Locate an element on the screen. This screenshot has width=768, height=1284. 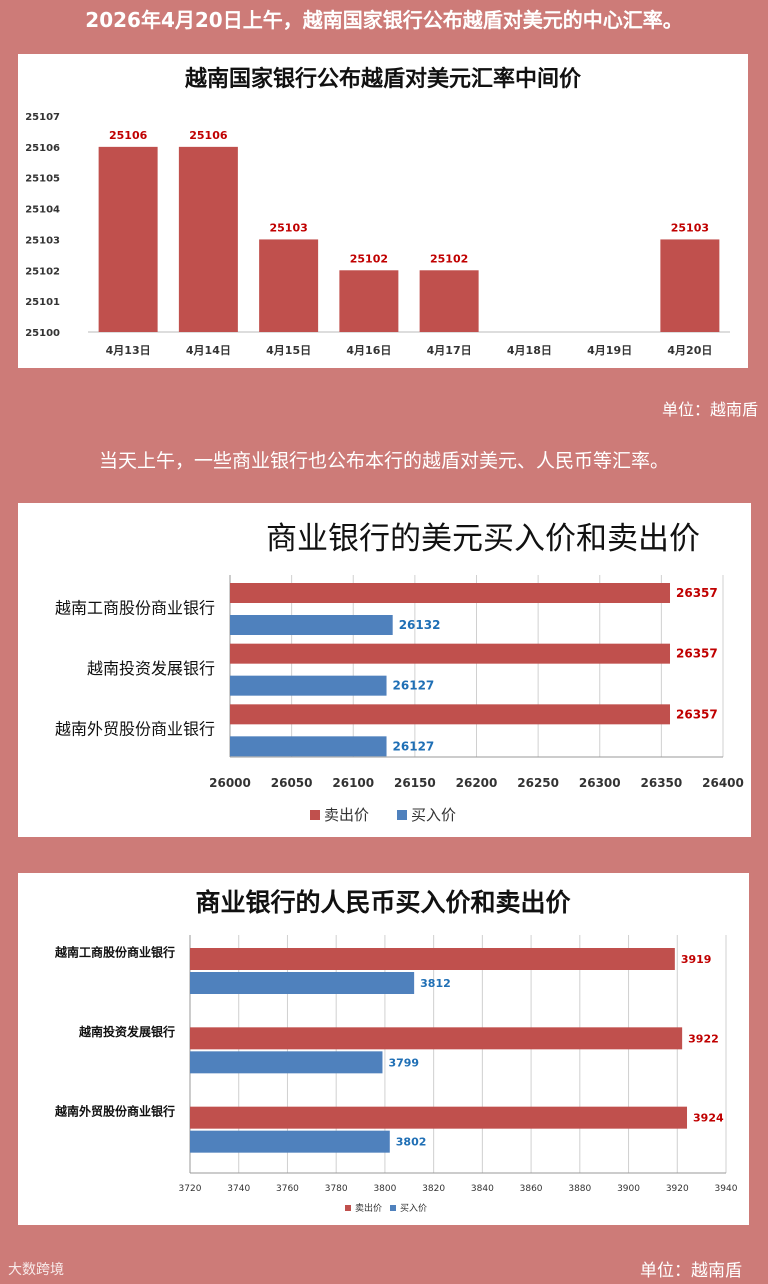
y-tick-label: 25104 is located at coordinates (42, 210).